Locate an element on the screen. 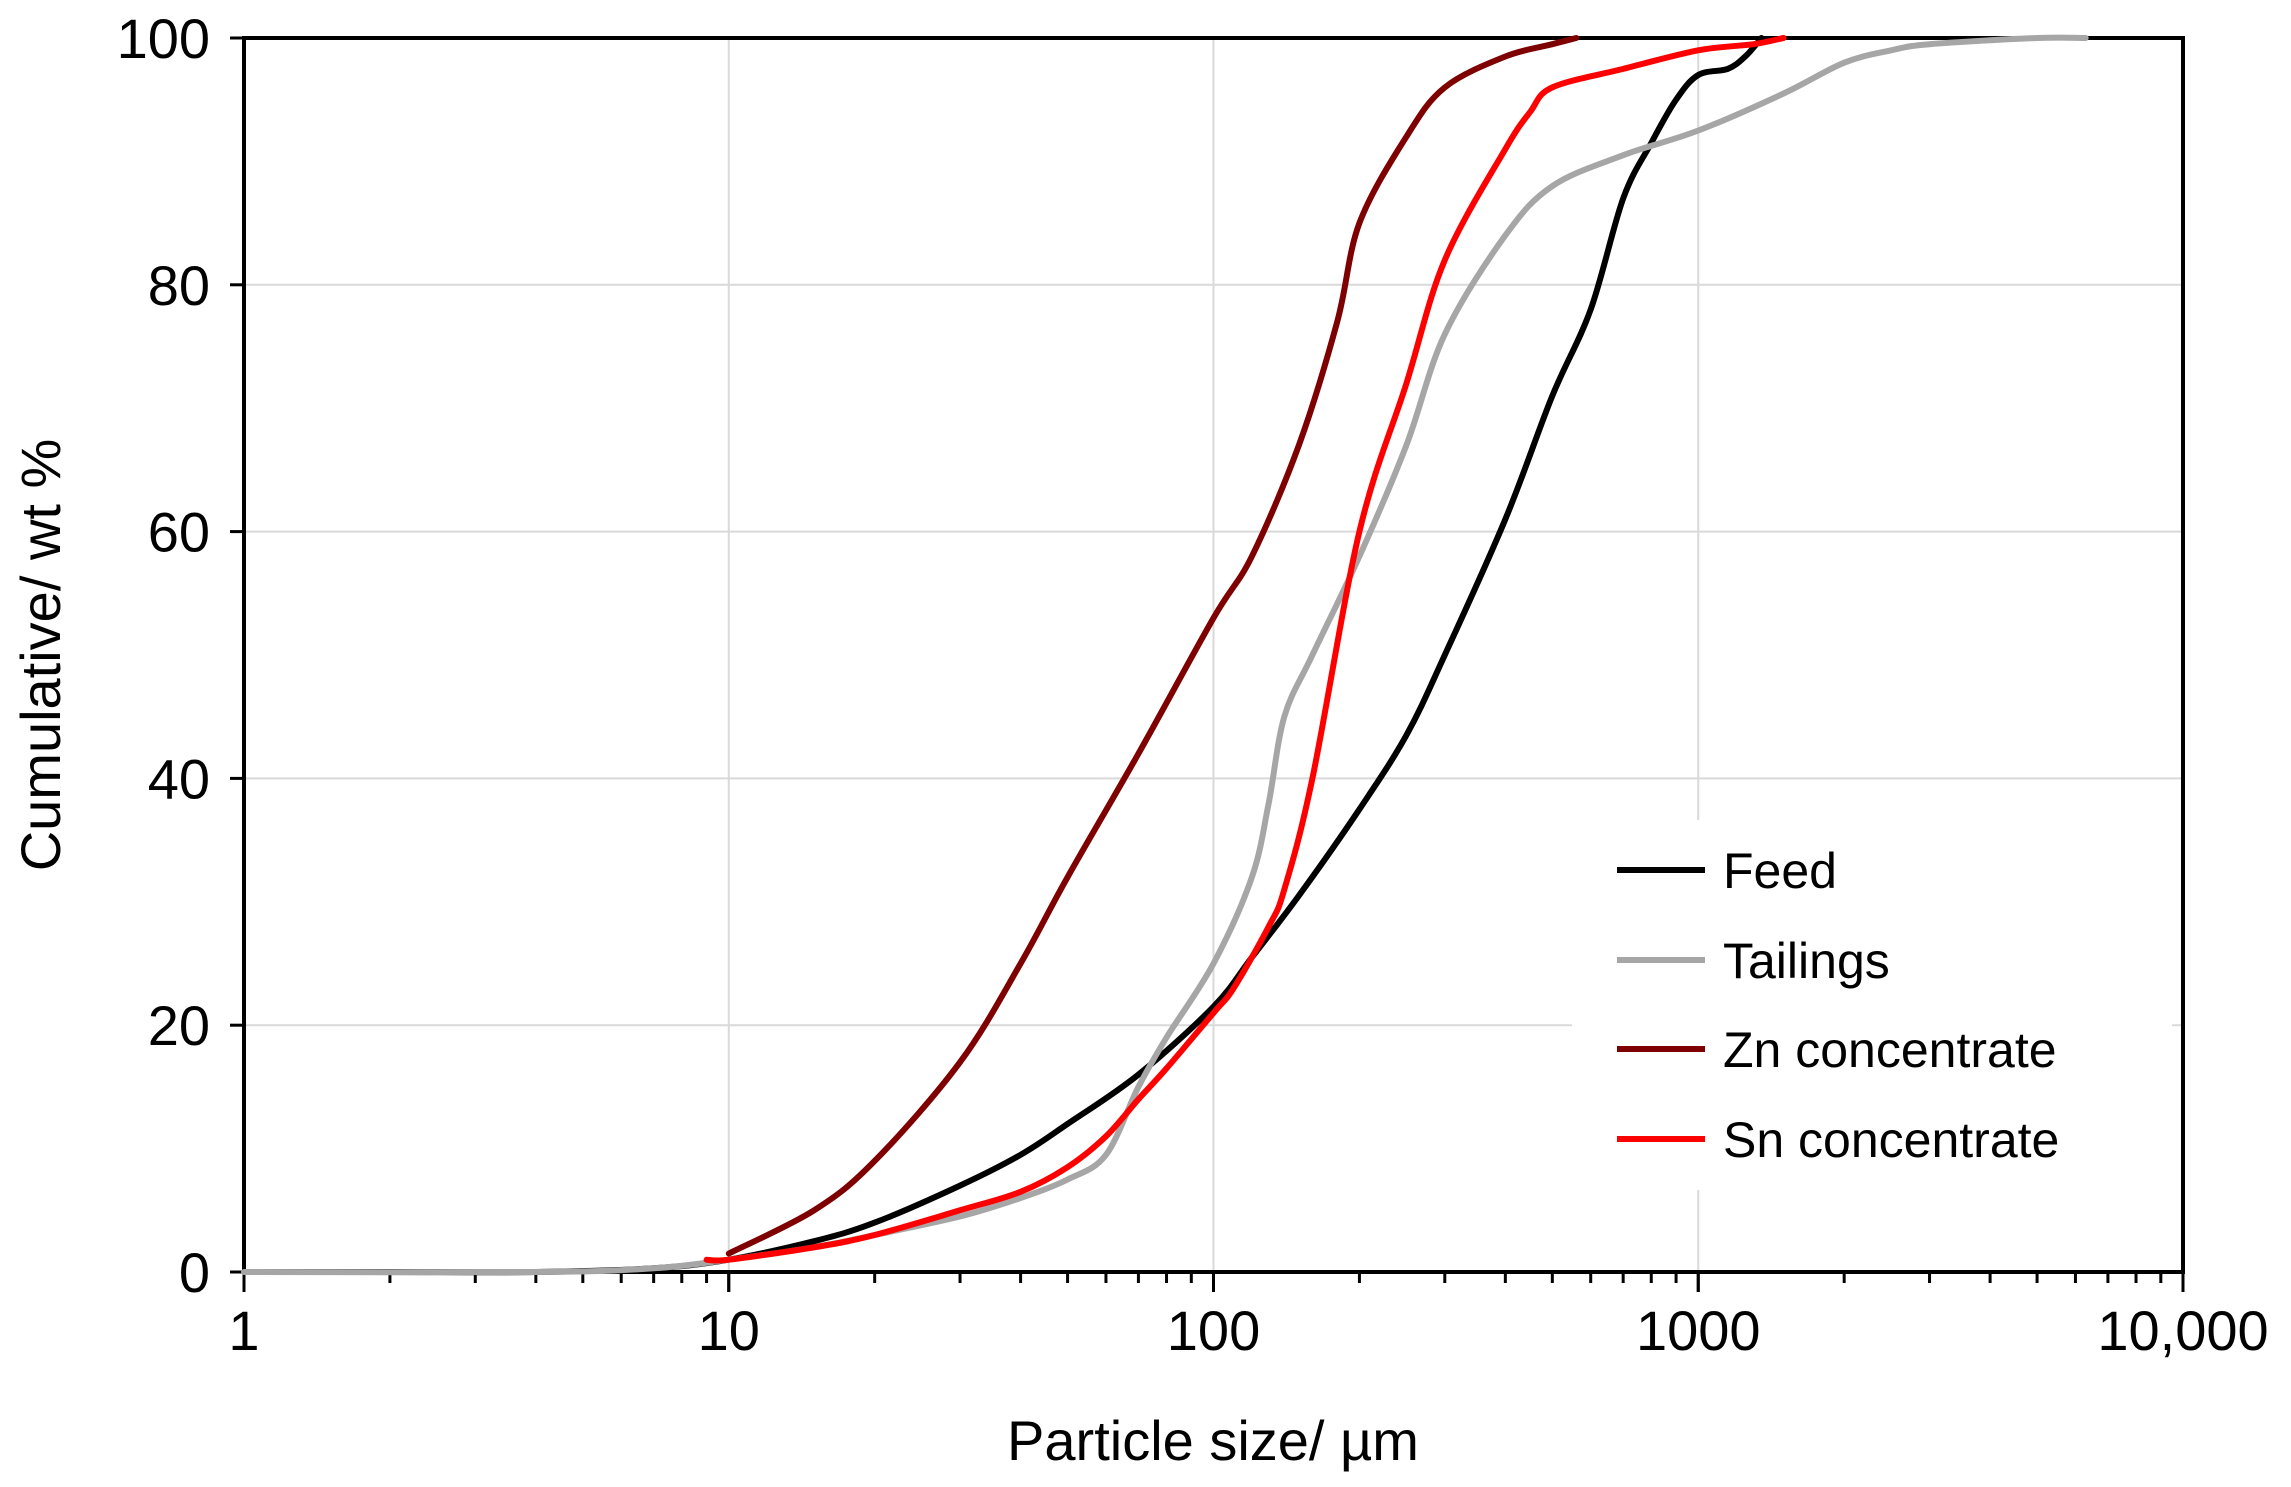 This screenshot has height=1487, width=2291. x-tick-label-3: 1000 is located at coordinates (1698, 1330).